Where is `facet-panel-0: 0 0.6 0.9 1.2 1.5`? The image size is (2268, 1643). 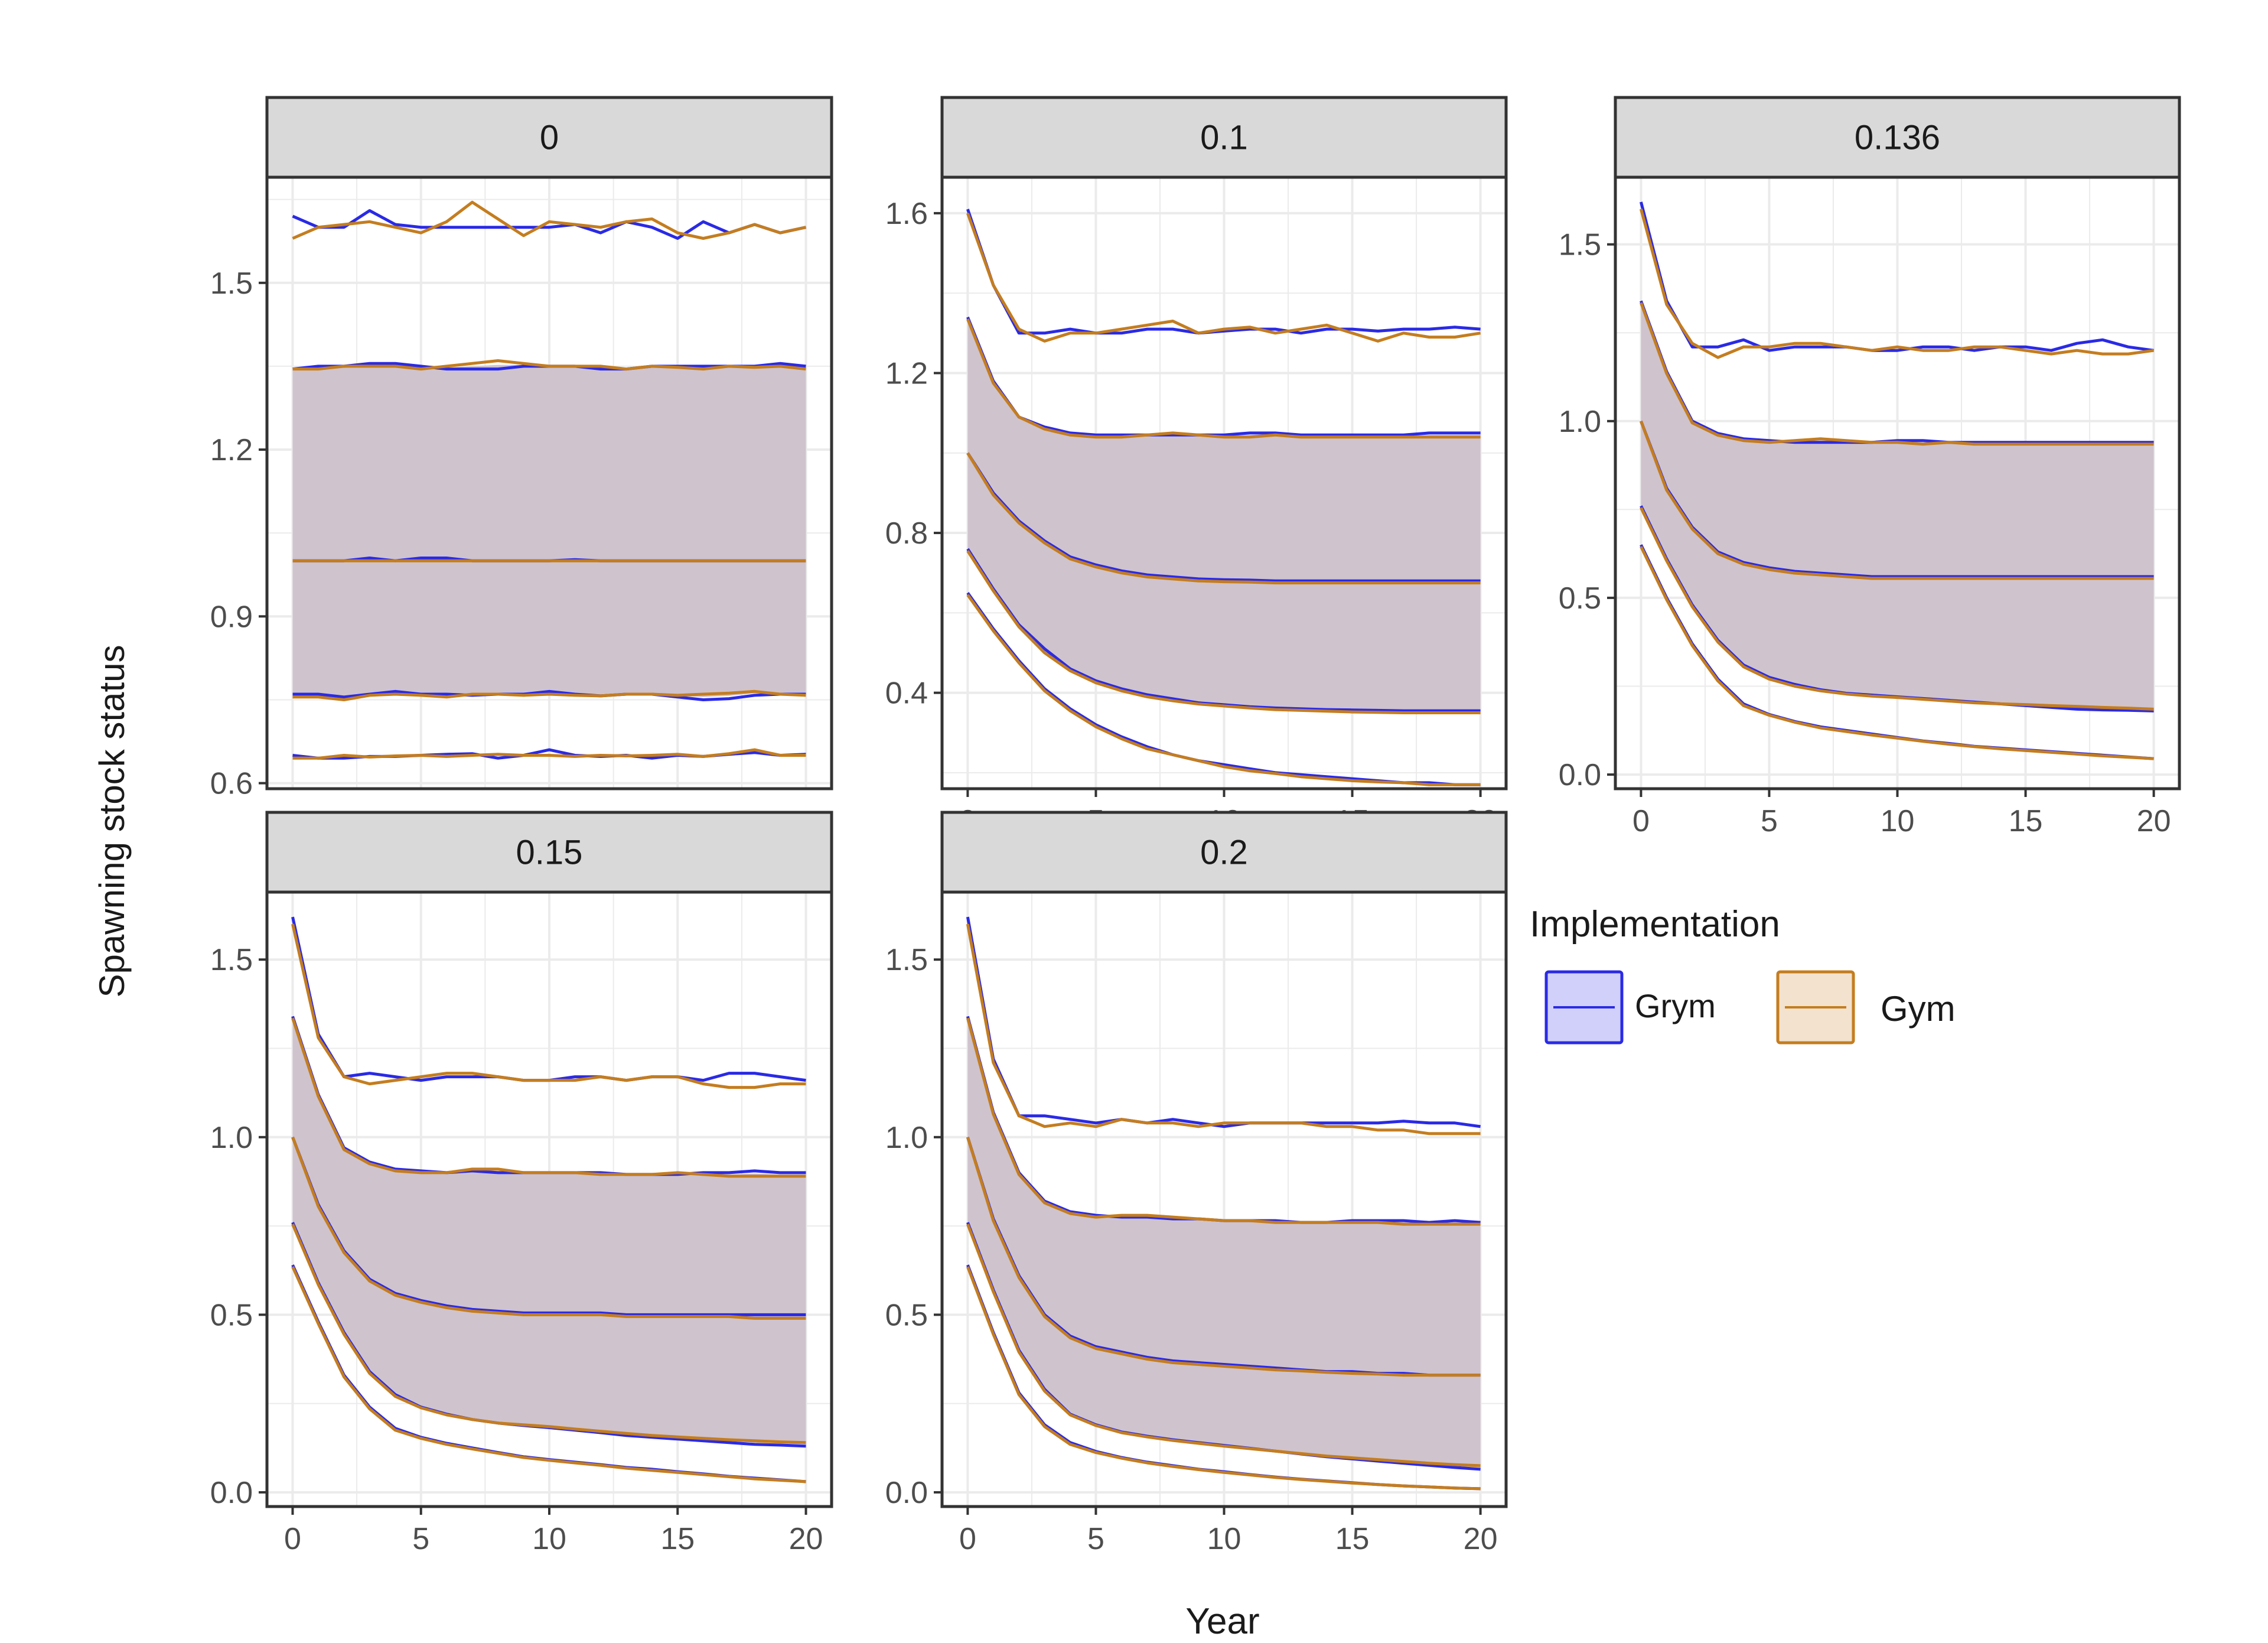
facet-panel-0: 0 0.6 0.9 1.2 1.5 is located at coordinates (521, 449).